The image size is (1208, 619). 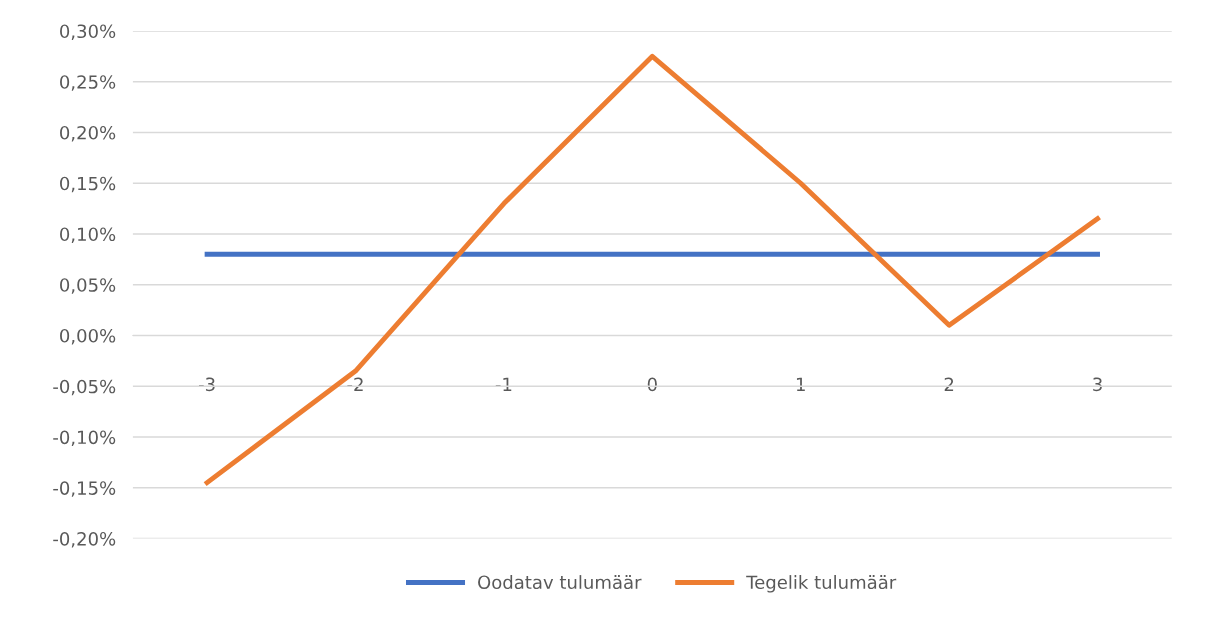 What do you see at coordinates (84, 387) in the screenshot?
I see `y-tick-label: -0,05%` at bounding box center [84, 387].